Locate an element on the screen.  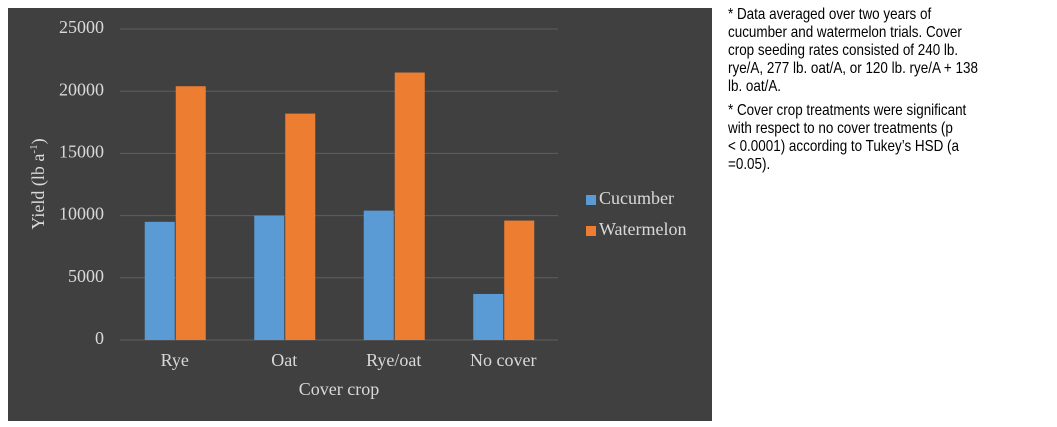
note-line: with respect to no cover treatments (p is located at coordinates (840, 128).